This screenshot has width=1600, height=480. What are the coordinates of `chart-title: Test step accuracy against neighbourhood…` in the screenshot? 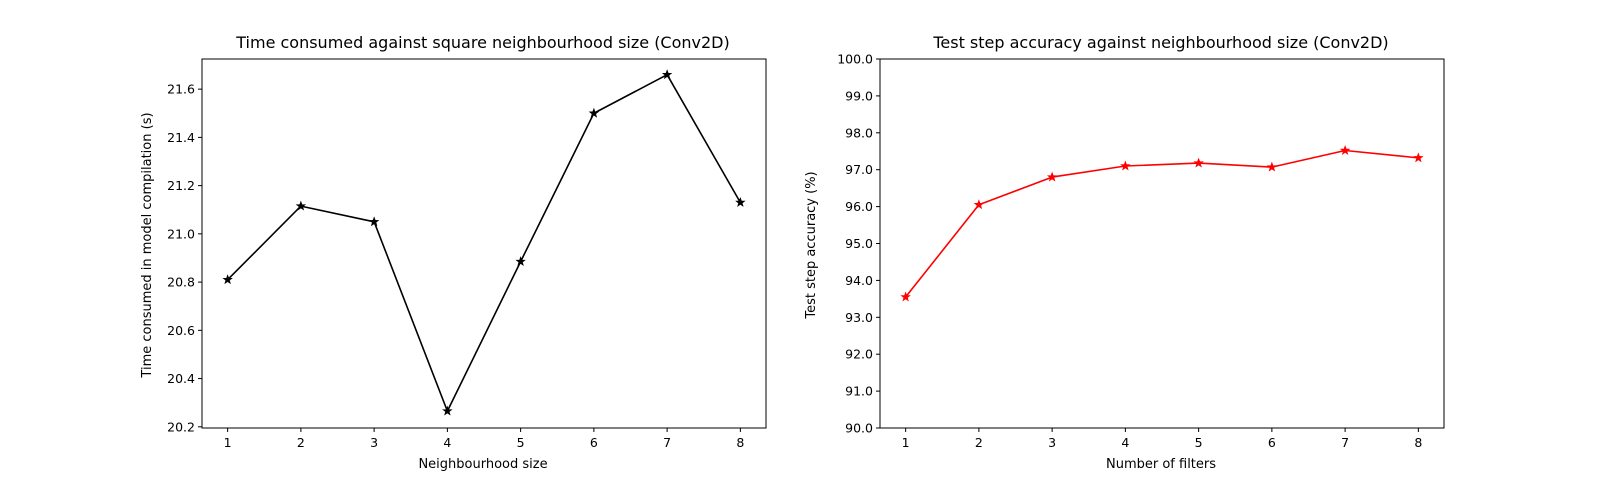 It's located at (1160, 42).